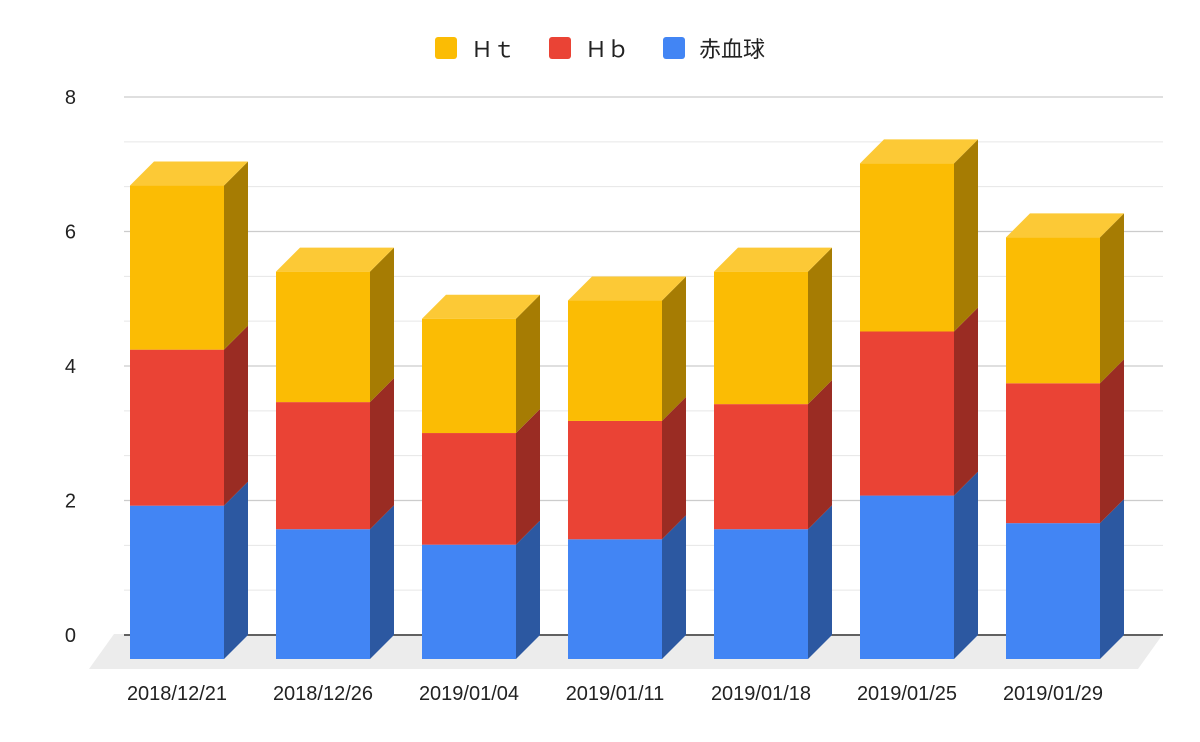 This screenshot has width=1200, height=742. What do you see at coordinates (177, 694) in the screenshot?
I see `x-tick-label: 2018/12/21` at bounding box center [177, 694].